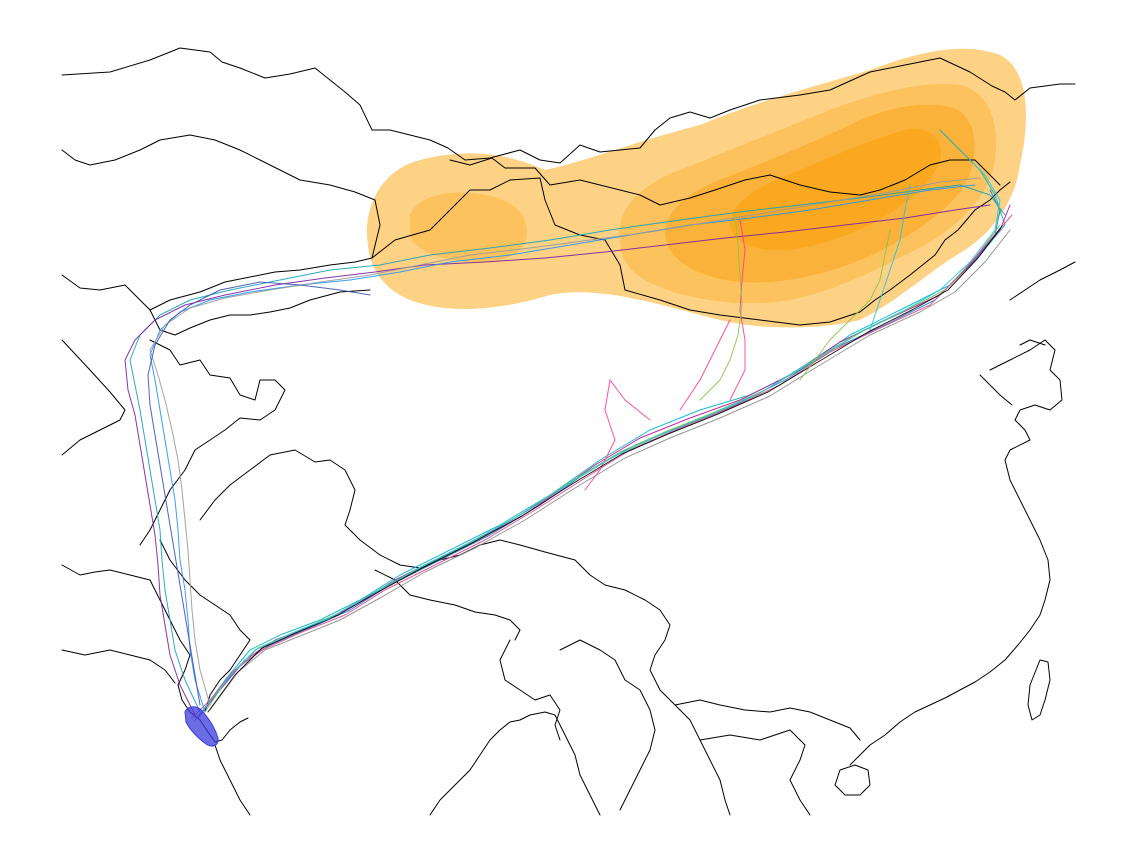  Describe the element at coordinates (212, 442) in the screenshot. I see `border-afghanistan` at that location.